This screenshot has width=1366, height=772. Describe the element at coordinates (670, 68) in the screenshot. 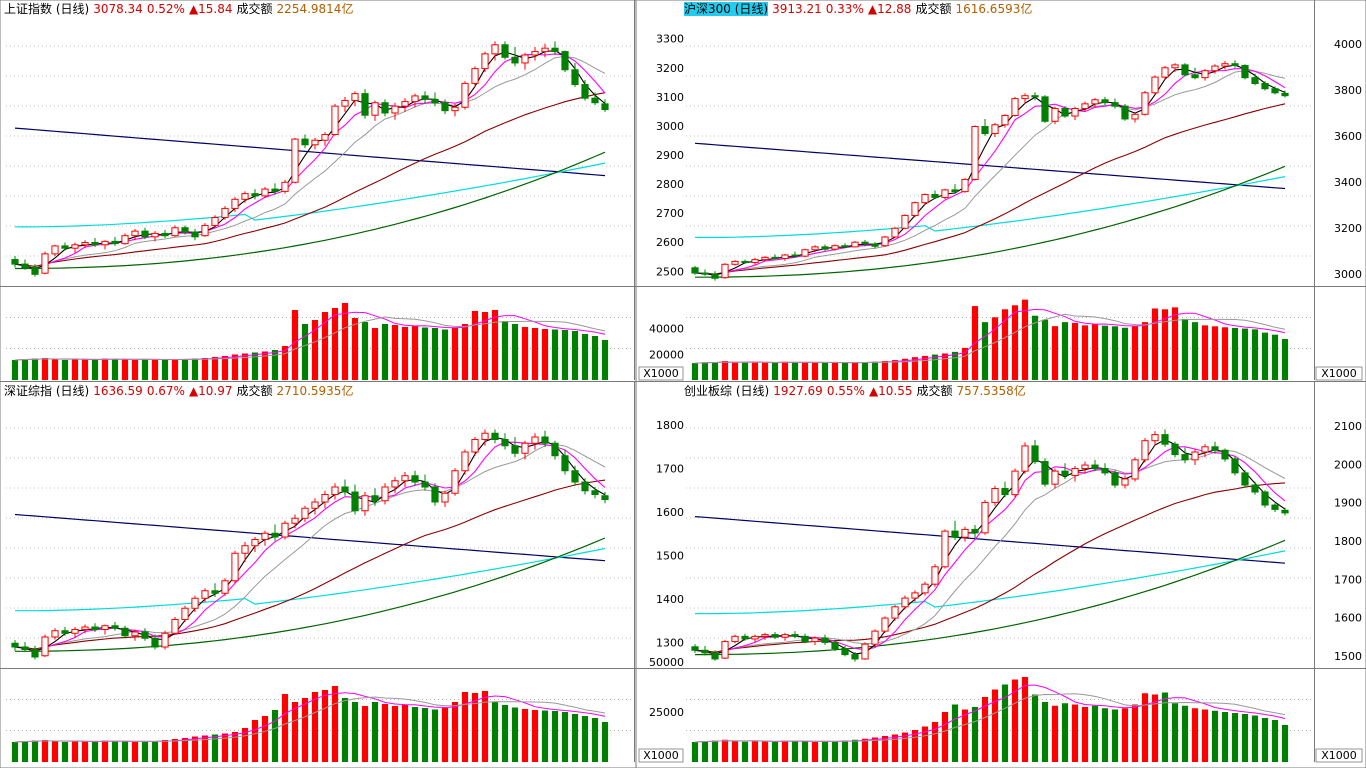

I see `price-tick-label: 3200` at that location.